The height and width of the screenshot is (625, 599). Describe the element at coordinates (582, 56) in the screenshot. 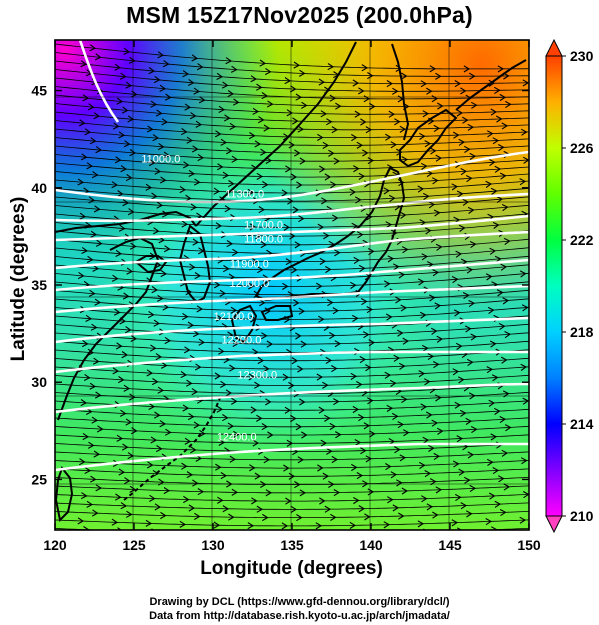

I see `colorbar-tick-label: 230` at that location.